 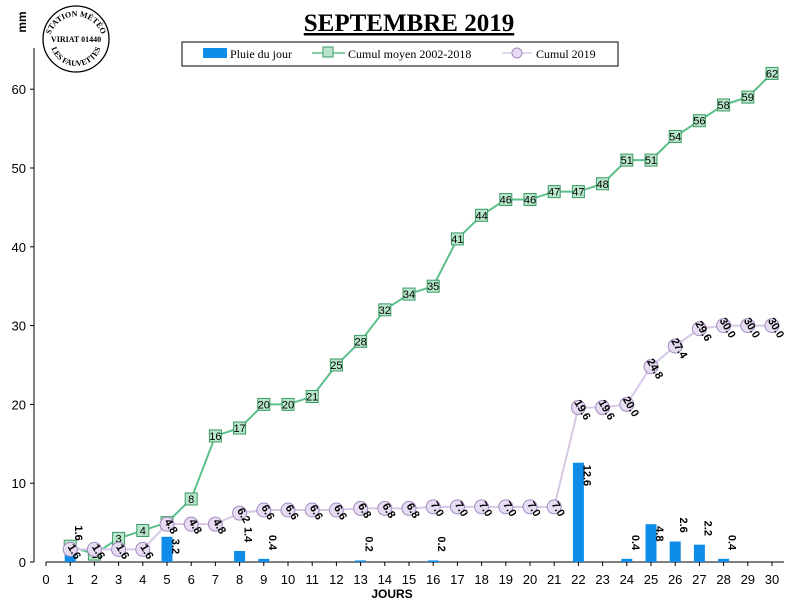 I want to click on rain-bar-label: 0.4, so click(x=732, y=543).